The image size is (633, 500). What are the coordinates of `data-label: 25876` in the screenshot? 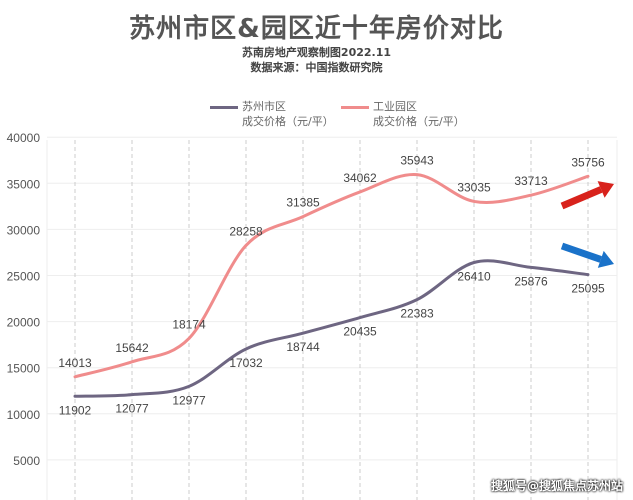 It's located at (531, 281).